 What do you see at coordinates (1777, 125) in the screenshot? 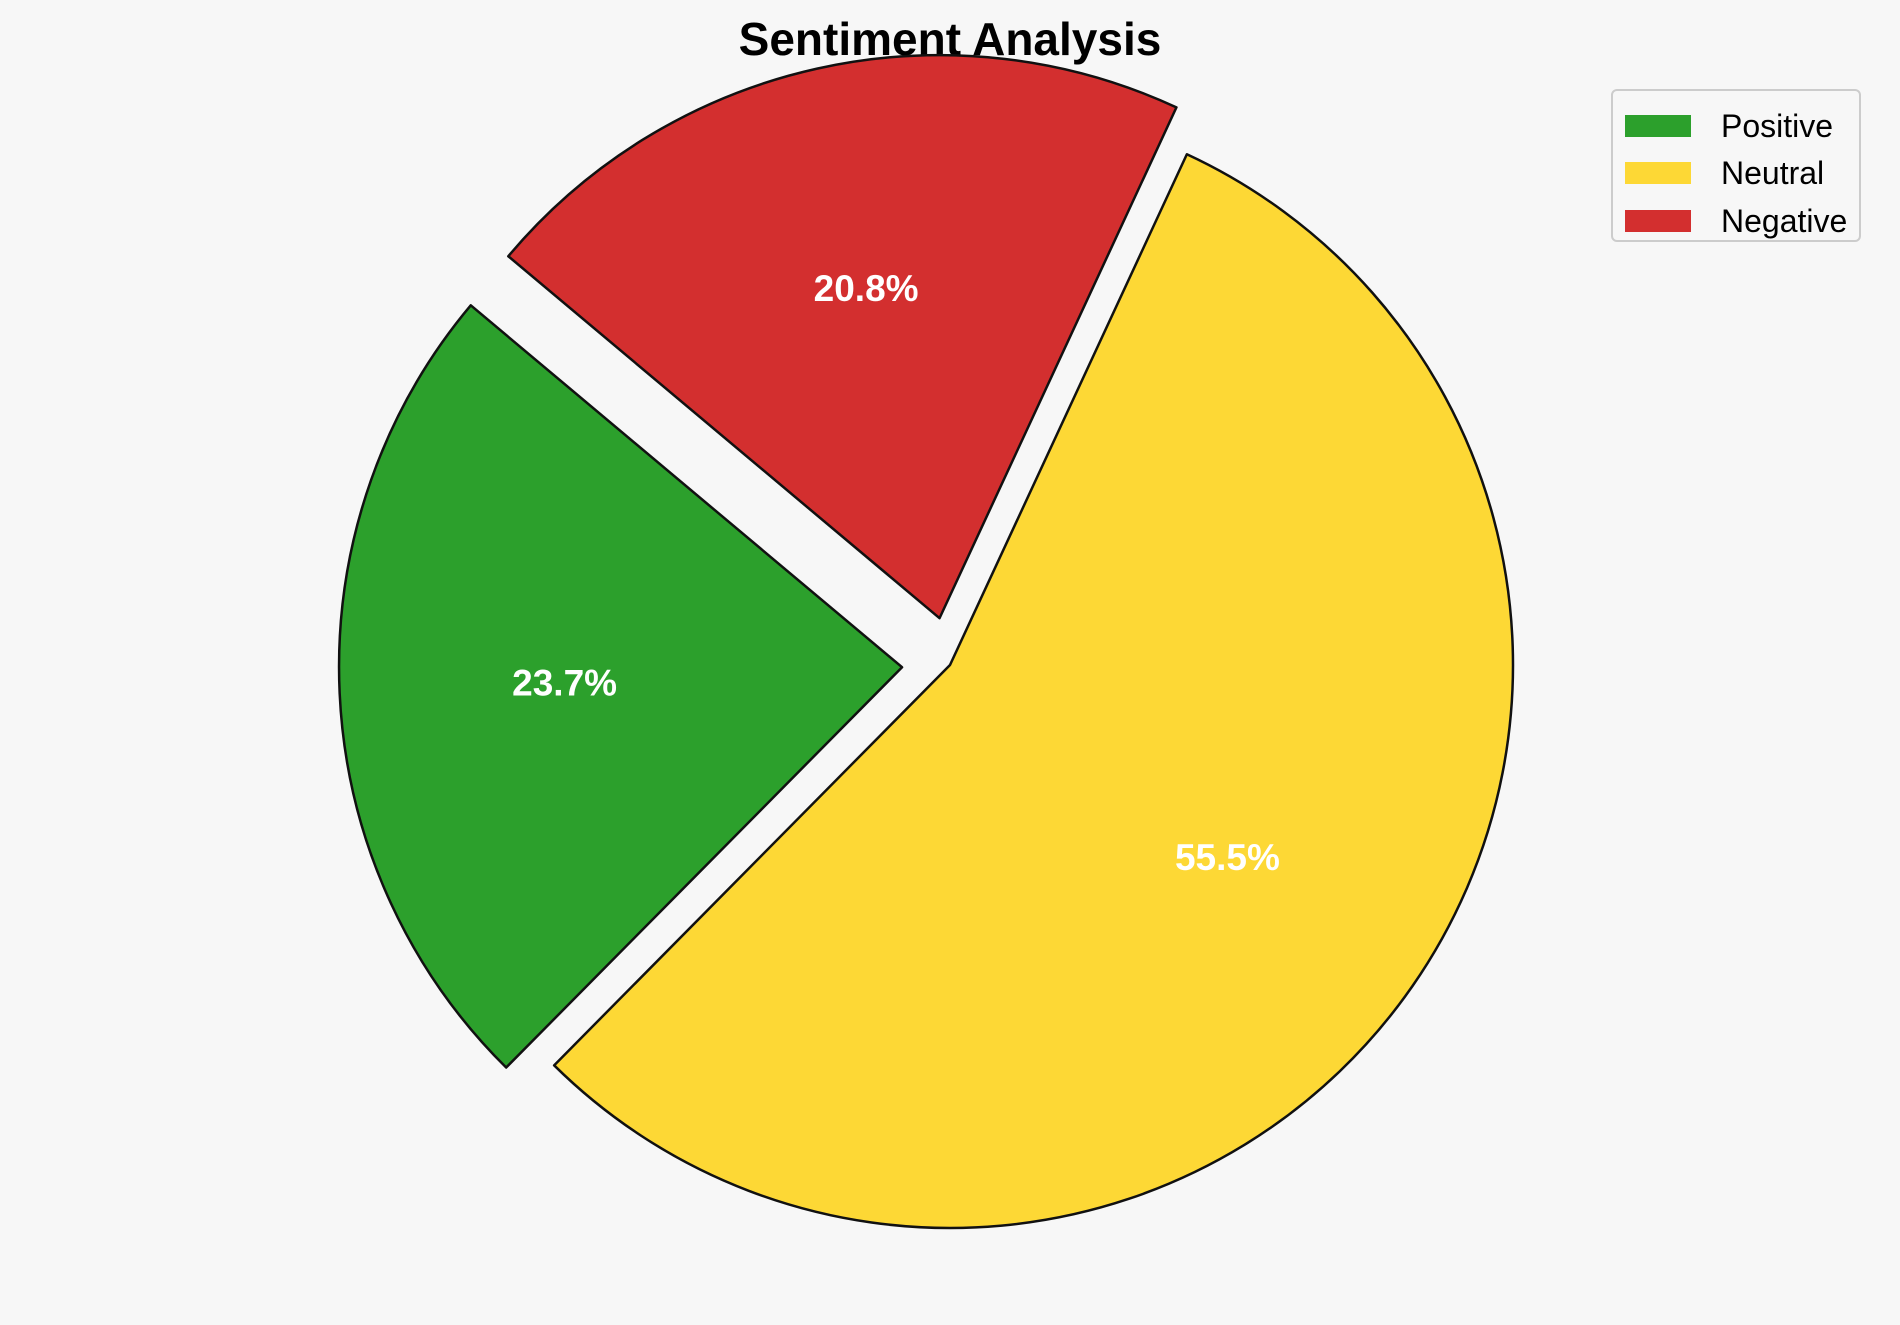
I see `legend-label-positive: Positive` at bounding box center [1777, 125].